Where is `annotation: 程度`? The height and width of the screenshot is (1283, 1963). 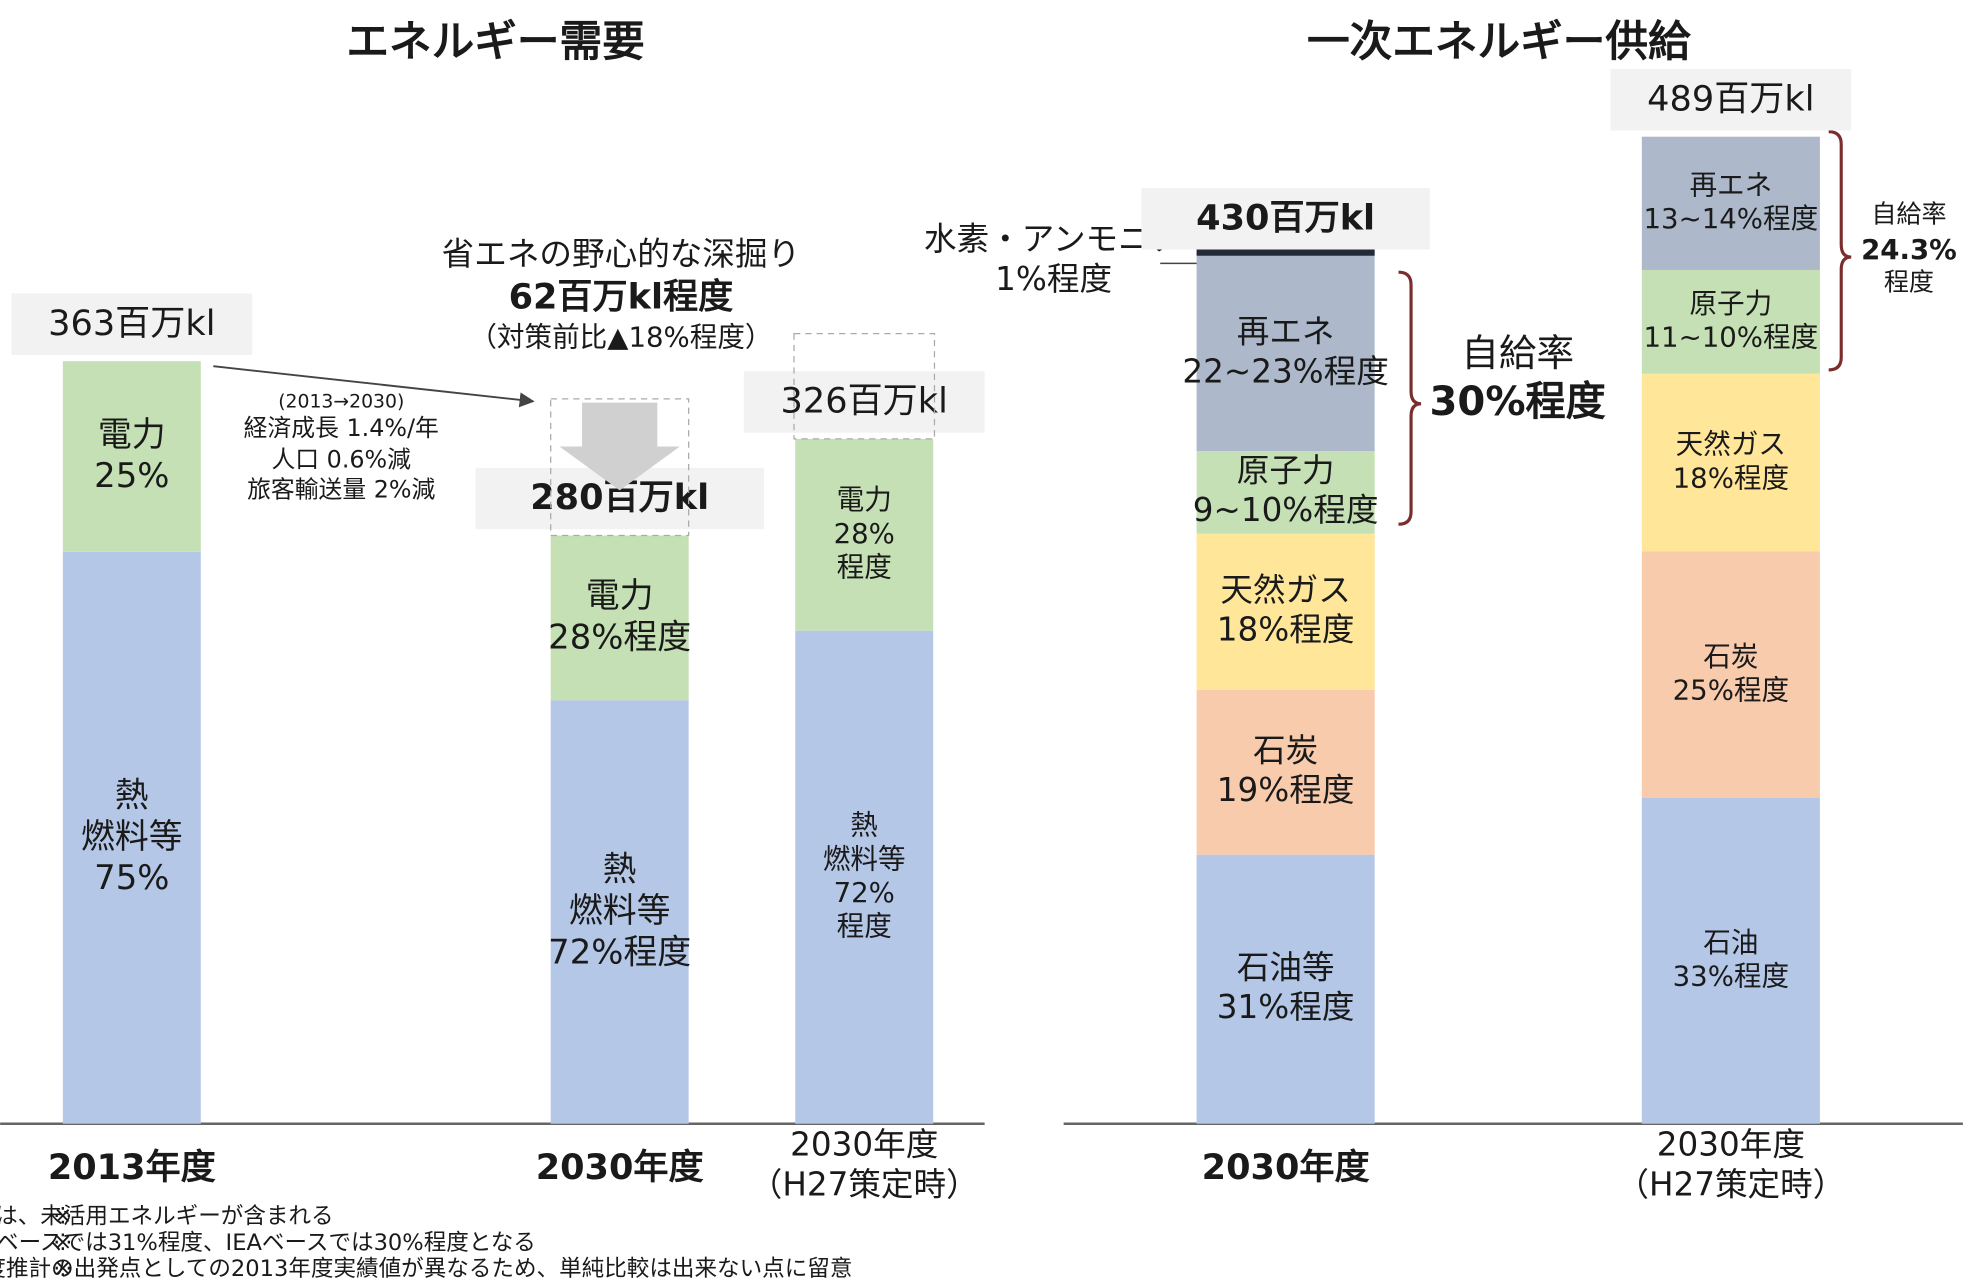 annotation: 程度 is located at coordinates (1909, 281).